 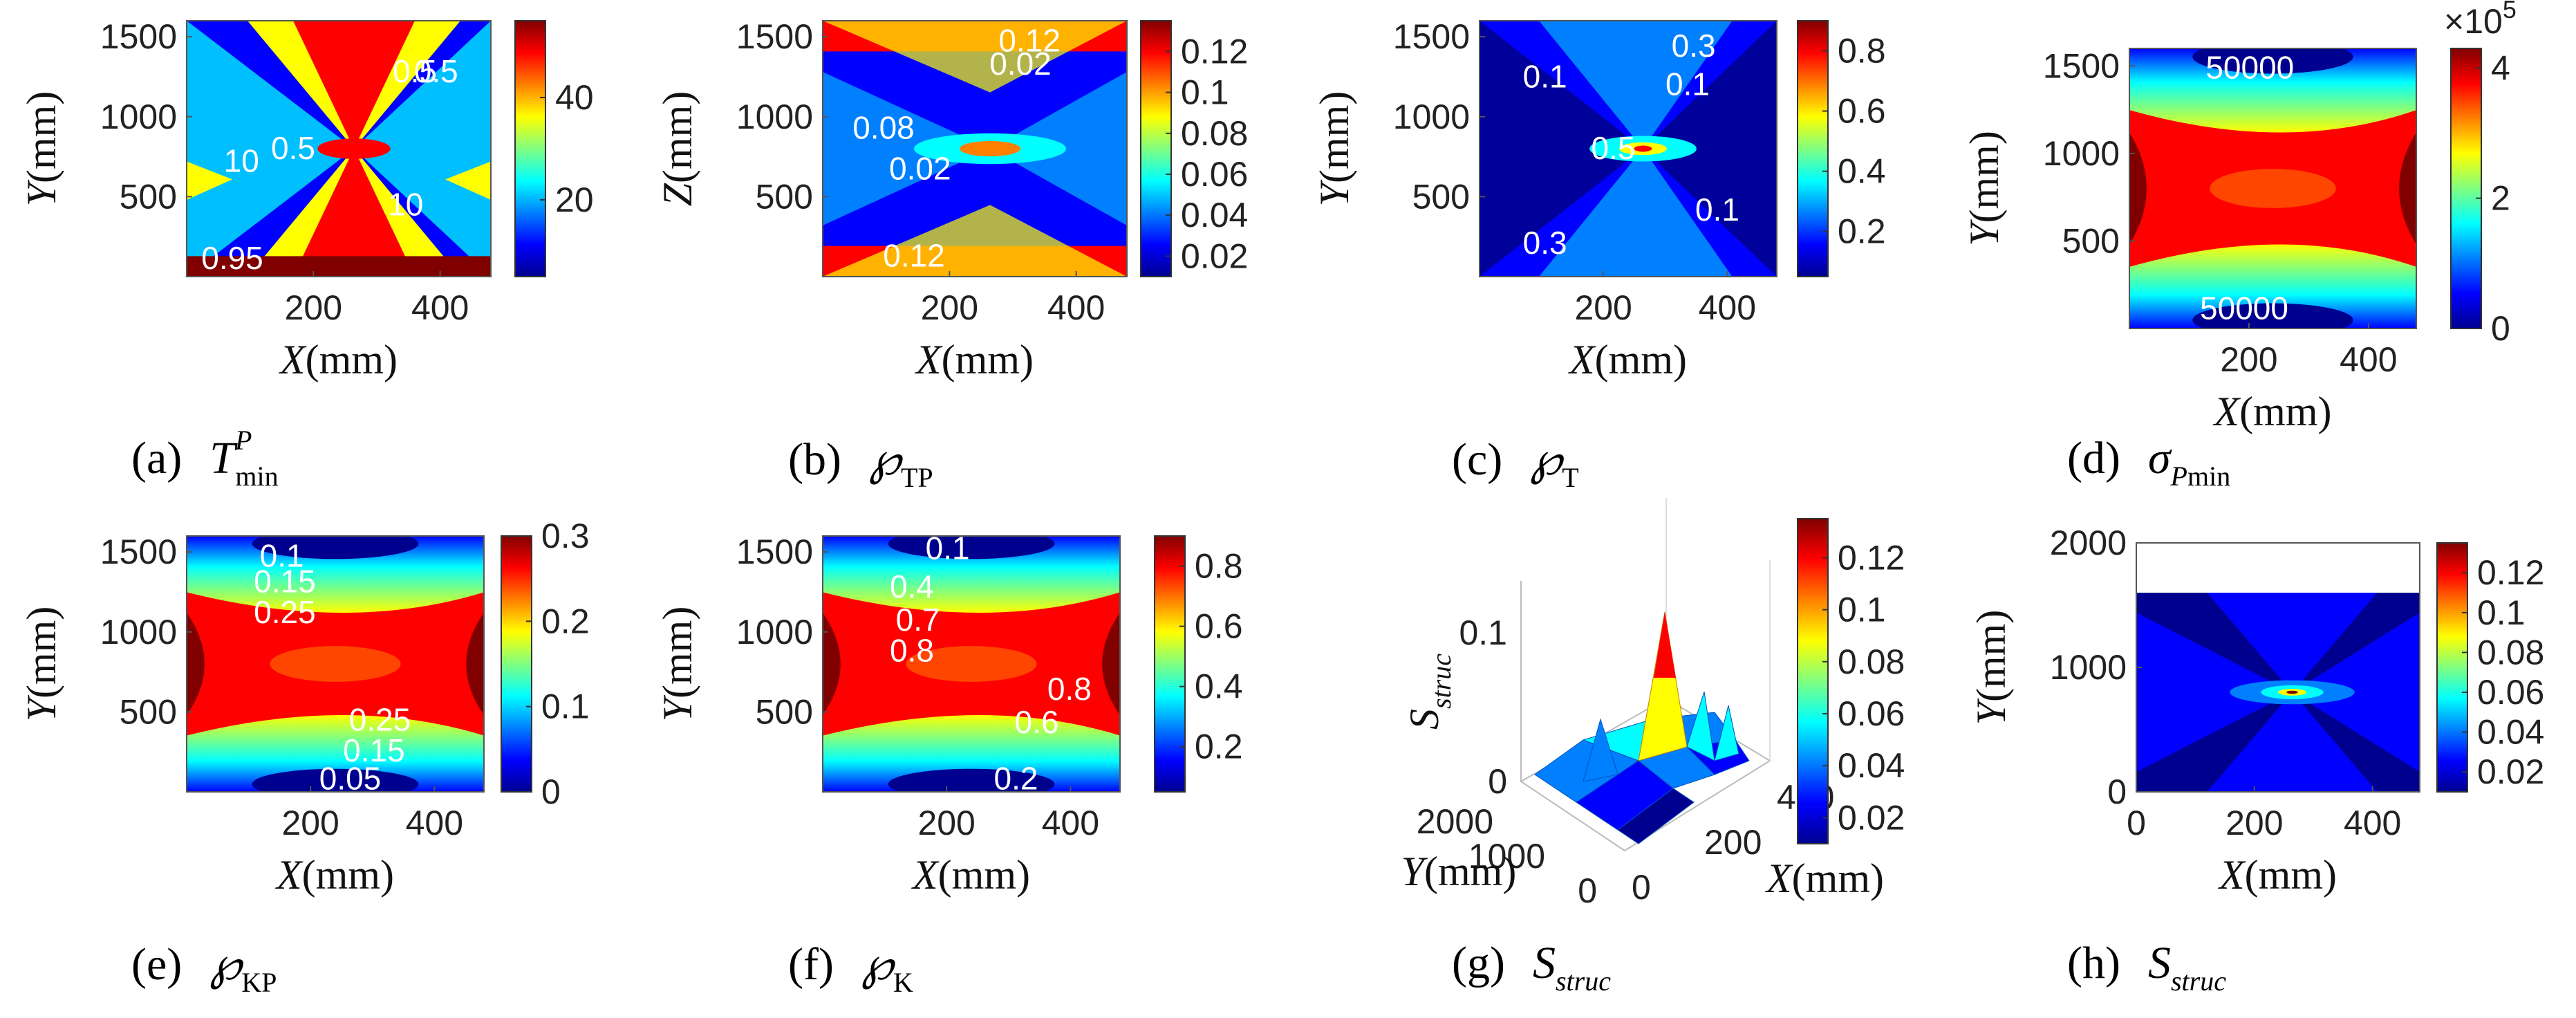 I want to click on contour-label: 0.02, so click(x=920, y=169).